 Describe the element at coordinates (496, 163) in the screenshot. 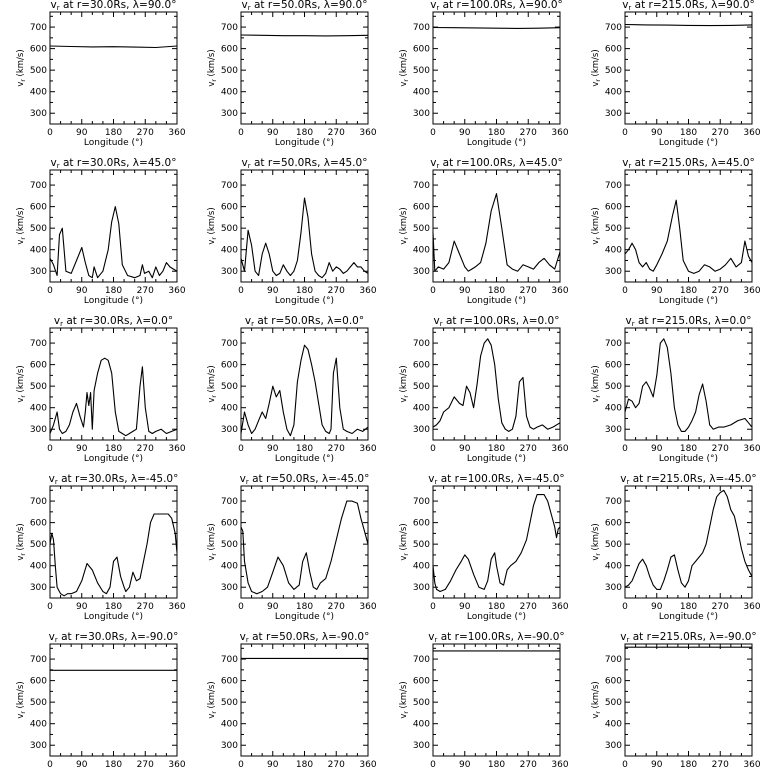

I see `panel-title: vr at r=100.0Rs, λ=45.0°` at that location.